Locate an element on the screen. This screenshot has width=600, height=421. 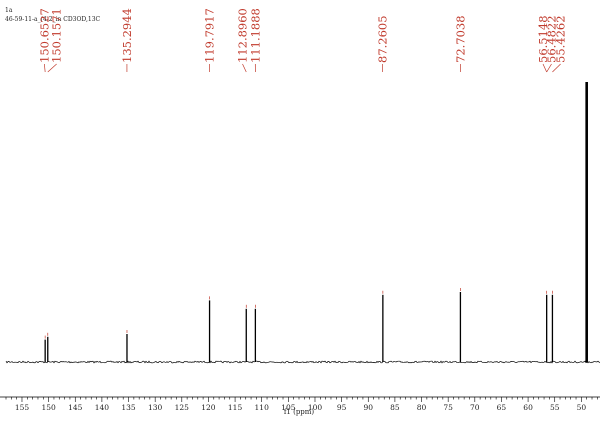
tick-label: 70 is located at coordinates (475, 407).